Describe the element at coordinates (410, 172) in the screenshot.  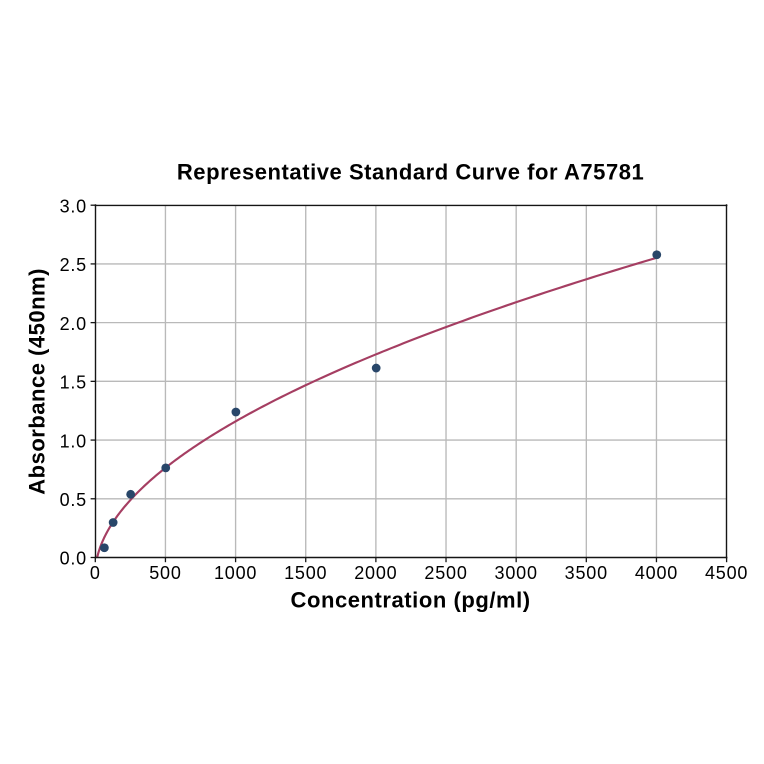
I see `svg-text:Representative Standard Curve: Representative Standard Curve for A75781` at that location.